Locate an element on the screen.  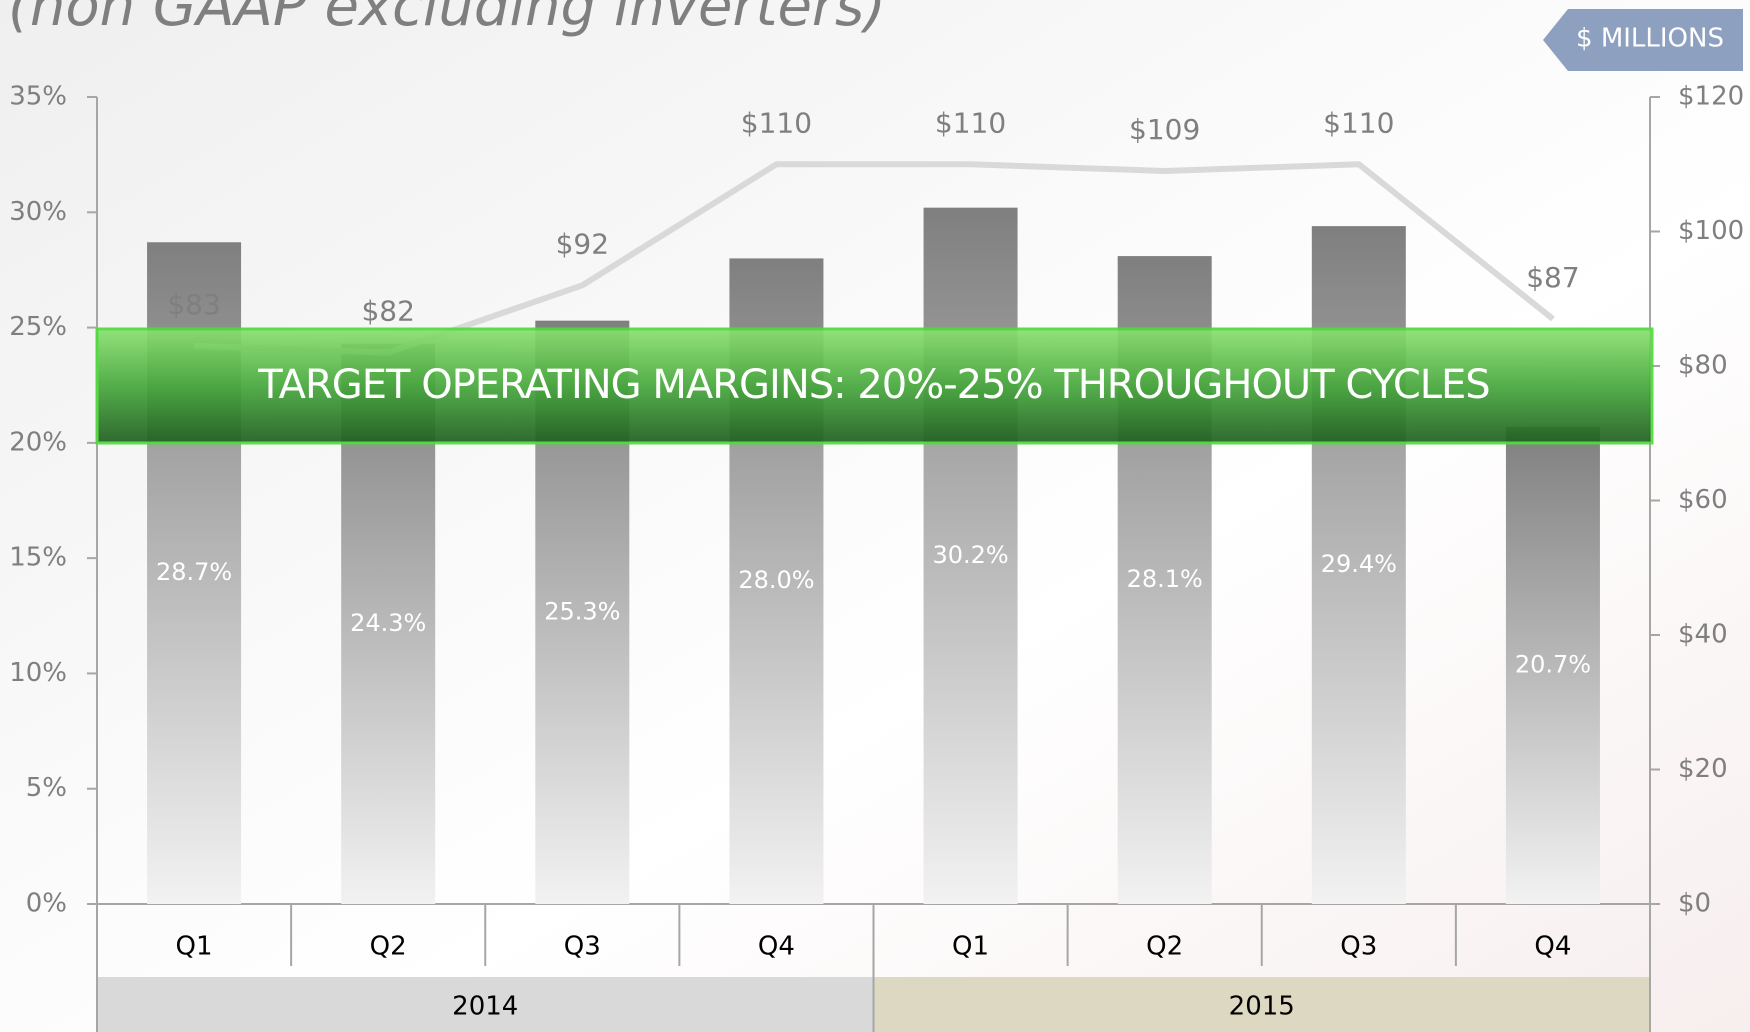
bar-value-label: 29.4% is located at coordinates (1359, 564).